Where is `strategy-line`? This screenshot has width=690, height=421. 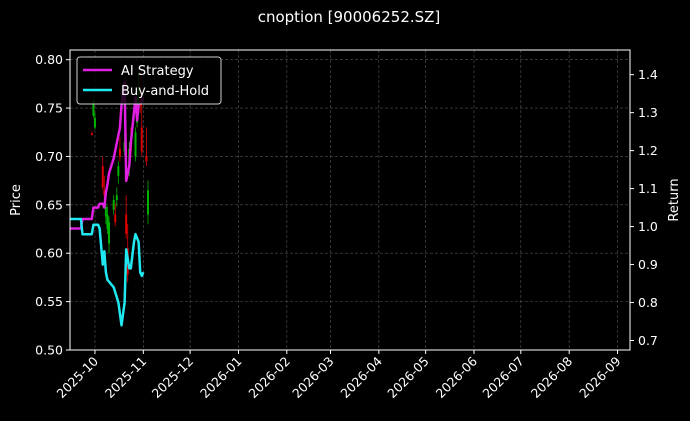 strategy-line is located at coordinates (107, 155).